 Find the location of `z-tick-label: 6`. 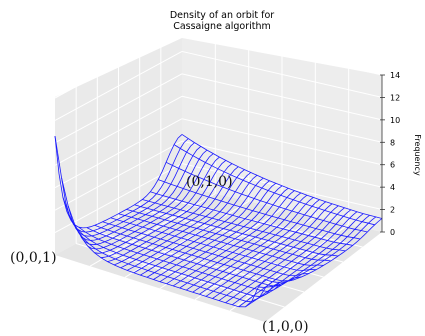

z-tick-label: 6 is located at coordinates (392, 165).